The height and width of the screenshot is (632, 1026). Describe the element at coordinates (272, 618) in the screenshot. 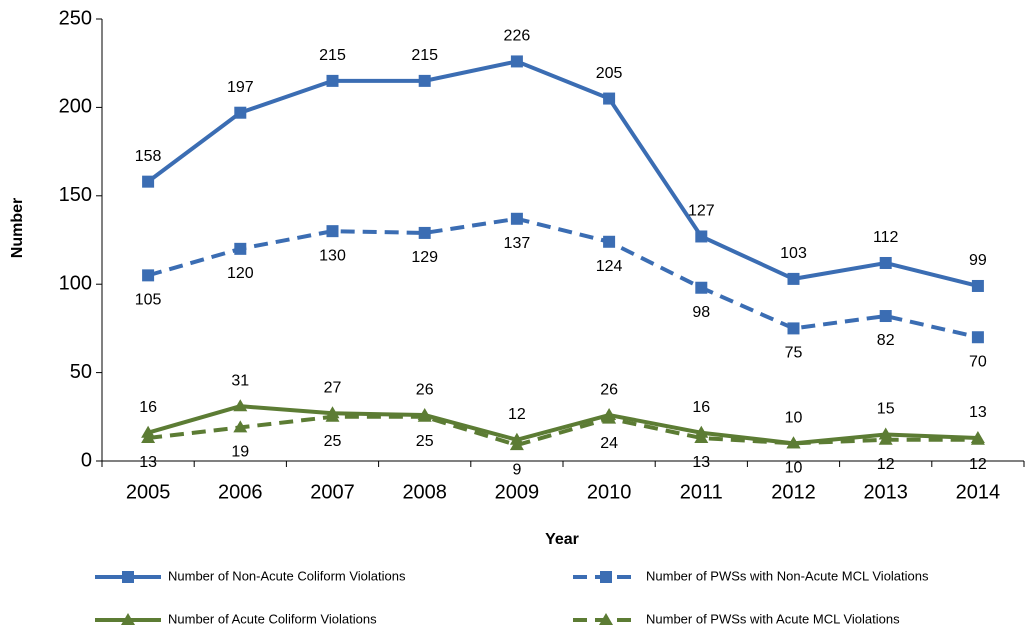

I see `legend-label: Number of Acute Coliform Violations` at that location.